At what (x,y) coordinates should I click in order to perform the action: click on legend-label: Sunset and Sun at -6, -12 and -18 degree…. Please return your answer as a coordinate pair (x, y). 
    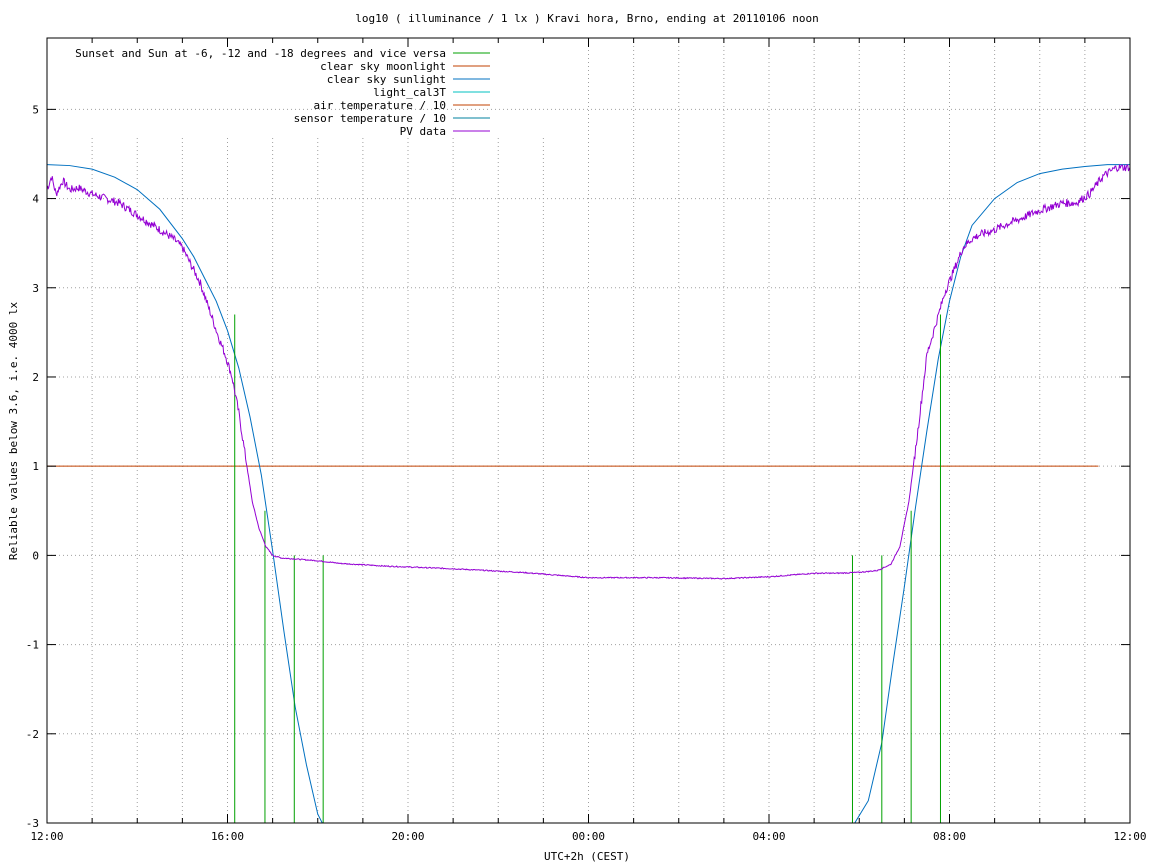
    Looking at the image, I should click on (260, 53).